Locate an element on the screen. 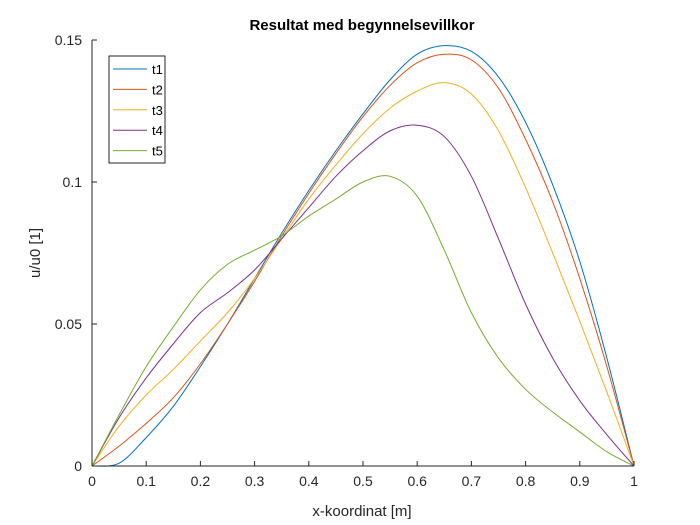 The width and height of the screenshot is (700, 525). x-tick-label: 0.3 is located at coordinates (255, 481).